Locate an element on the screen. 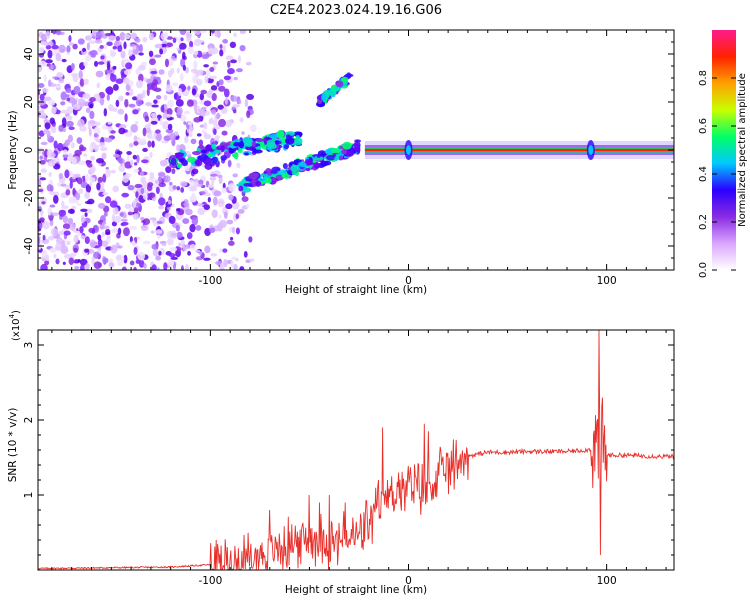  y-tick-label: 2 is located at coordinates (29, 420).